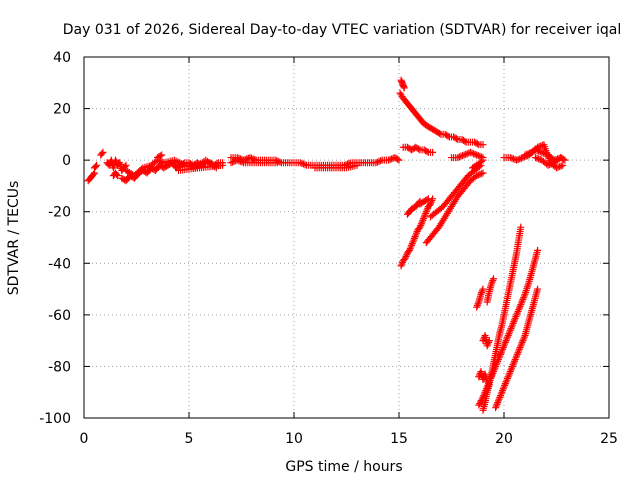  Describe the element at coordinates (294, 439) in the screenshot. I see `x-tick-label: 10` at that location.